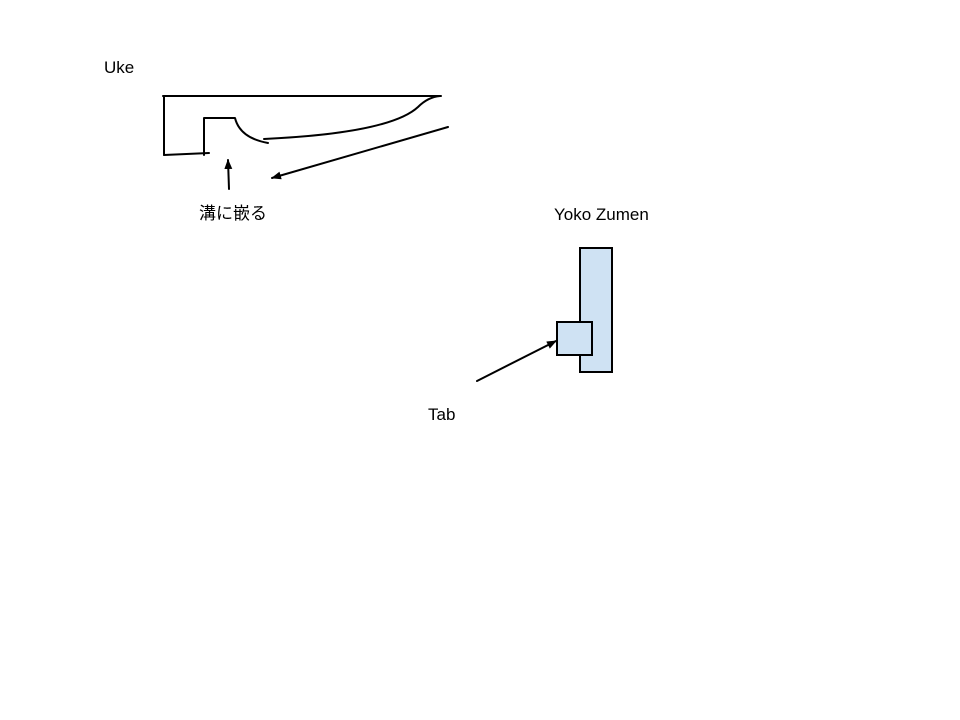 Image resolution: width=960 pixels, height=720 pixels. Describe the element at coordinates (228, 174) in the screenshot. I see `groove-up-arrow` at that location.